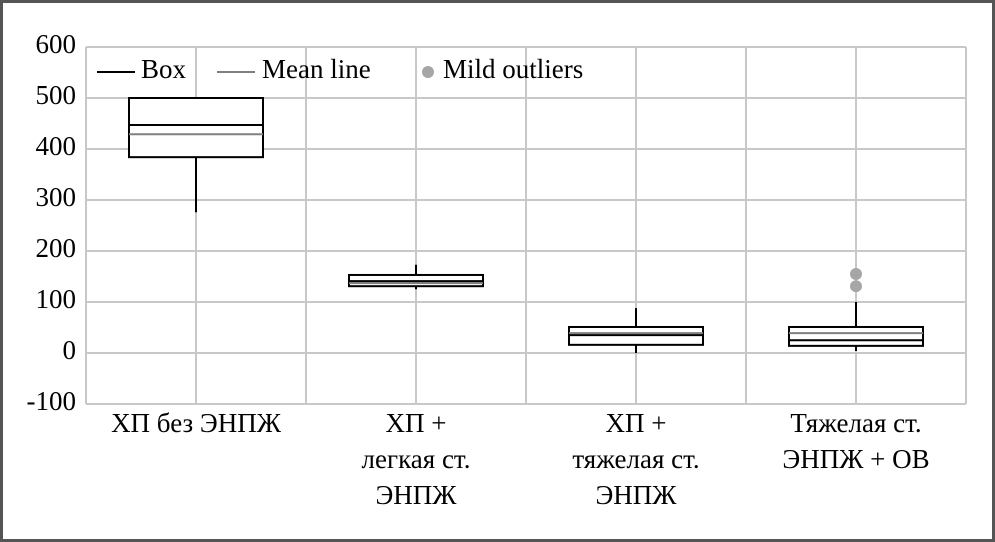 This screenshot has width=995, height=542. What do you see at coordinates (196, 423) in the screenshot?
I see `x-tick-label: ХП без ЭНПЖ` at bounding box center [196, 423].